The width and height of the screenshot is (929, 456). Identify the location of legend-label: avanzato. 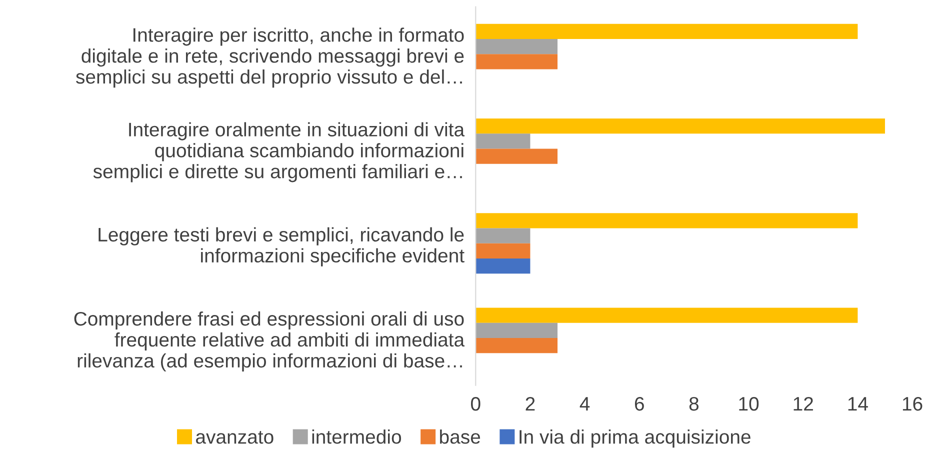
(235, 437).